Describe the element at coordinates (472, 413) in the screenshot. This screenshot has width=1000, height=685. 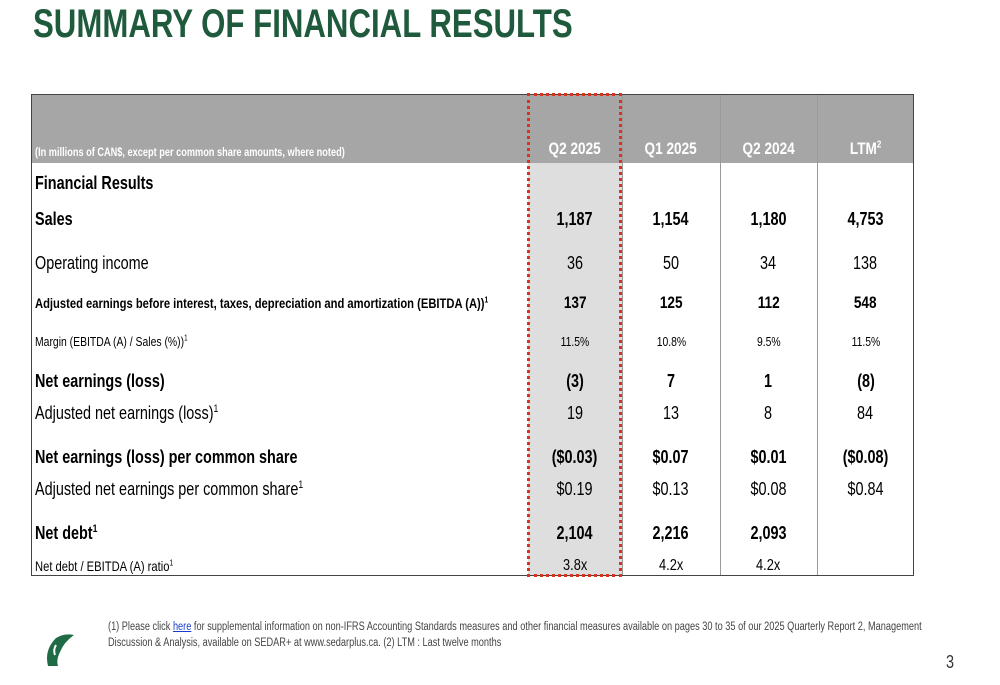
I see `table-row-adjusted-net-earnings: Adjusted net earnings (loss)1 19 13 8 84` at that location.